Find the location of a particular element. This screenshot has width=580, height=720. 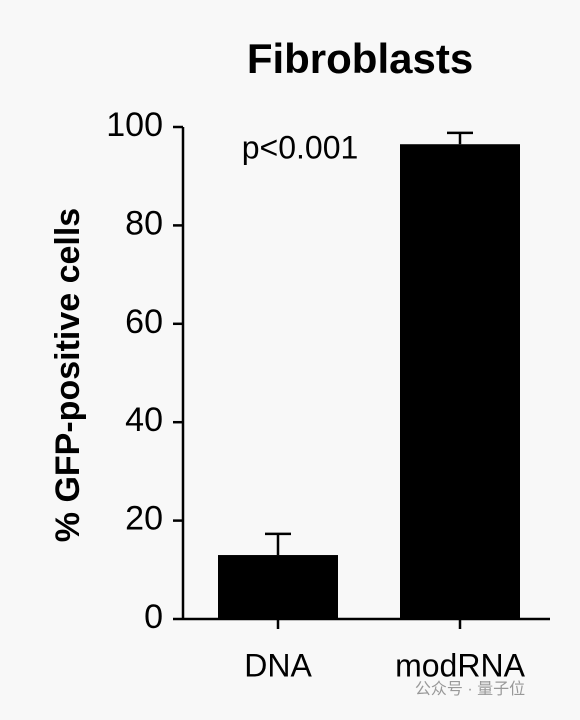

y-tick-label: 40 is located at coordinates (144, 420).